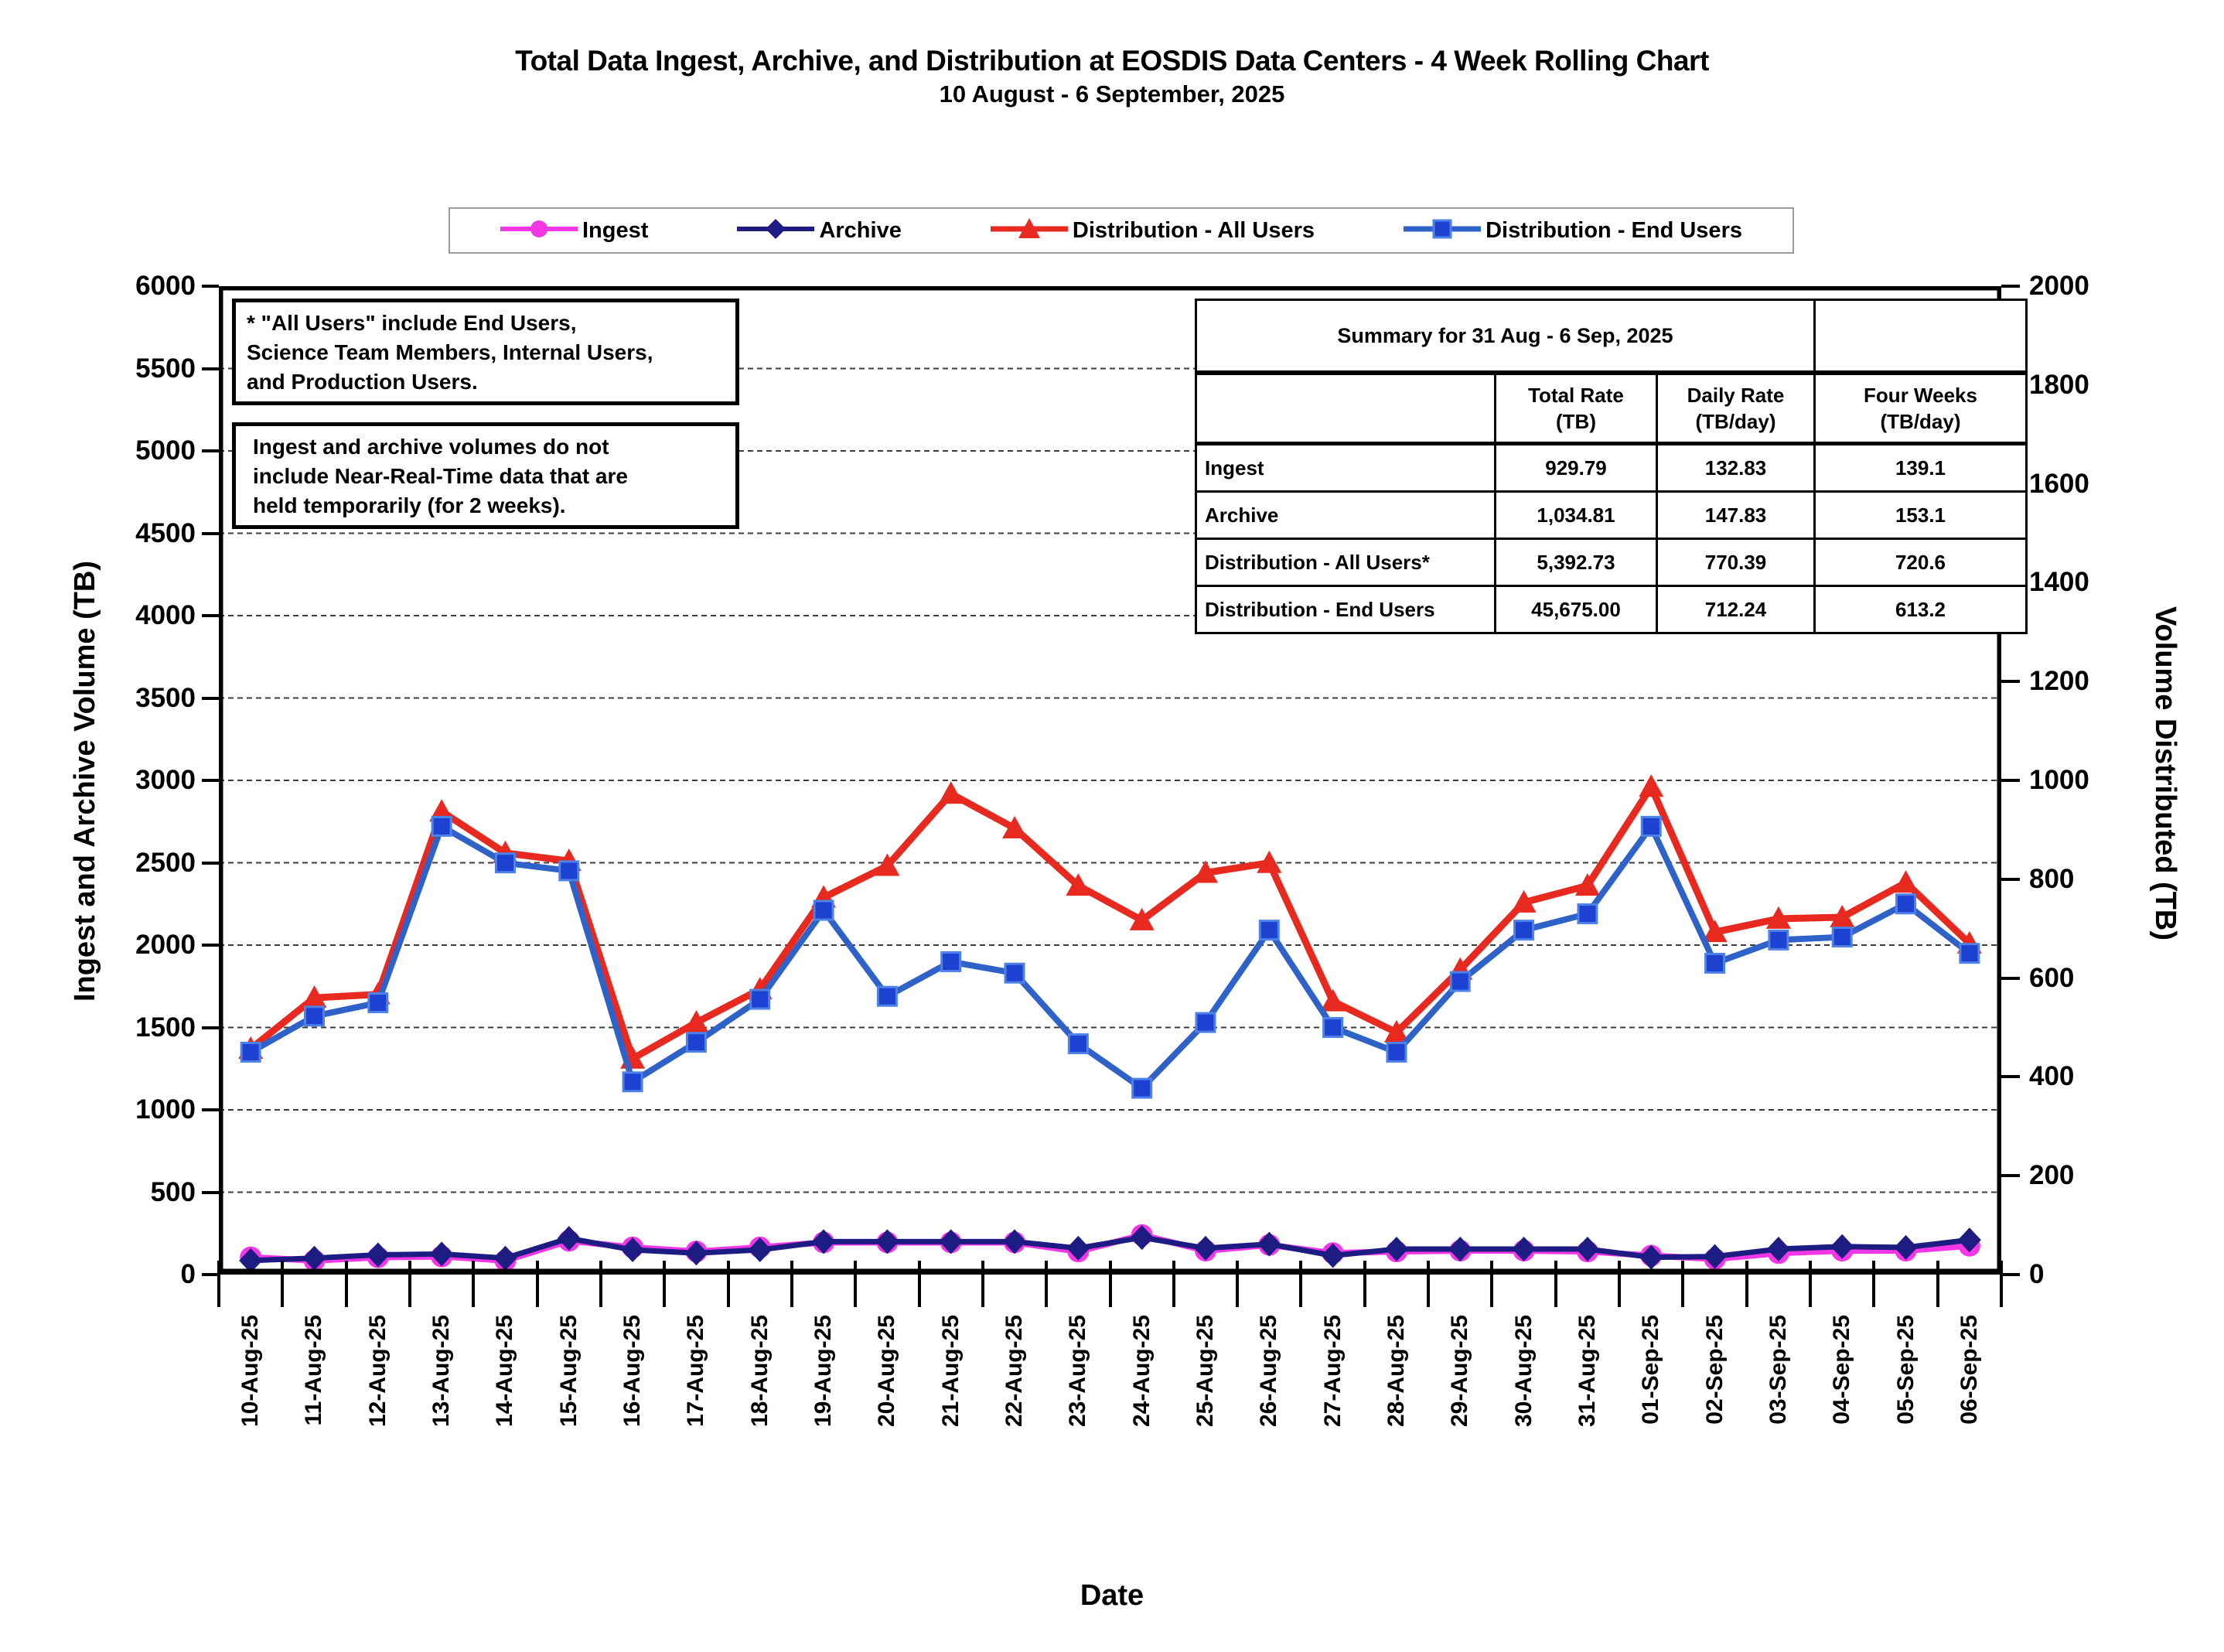 The height and width of the screenshot is (1652, 2224). I want to click on summary-ingest-daily: 132.83, so click(1736, 467).